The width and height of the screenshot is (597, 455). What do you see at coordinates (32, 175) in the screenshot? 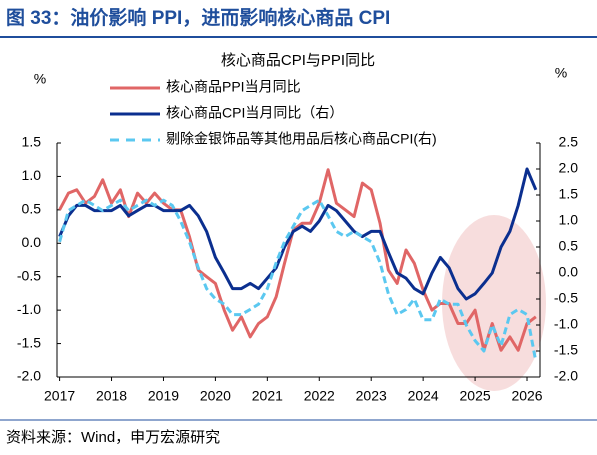
I see `y-tick-label: 1.0` at bounding box center [32, 175].